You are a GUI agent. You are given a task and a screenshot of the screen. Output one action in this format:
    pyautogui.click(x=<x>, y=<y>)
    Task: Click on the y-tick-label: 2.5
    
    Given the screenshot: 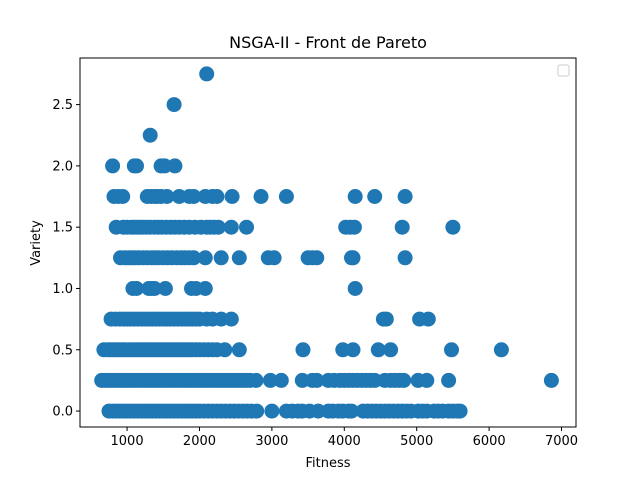 What is the action you would take?
    pyautogui.click(x=62, y=105)
    